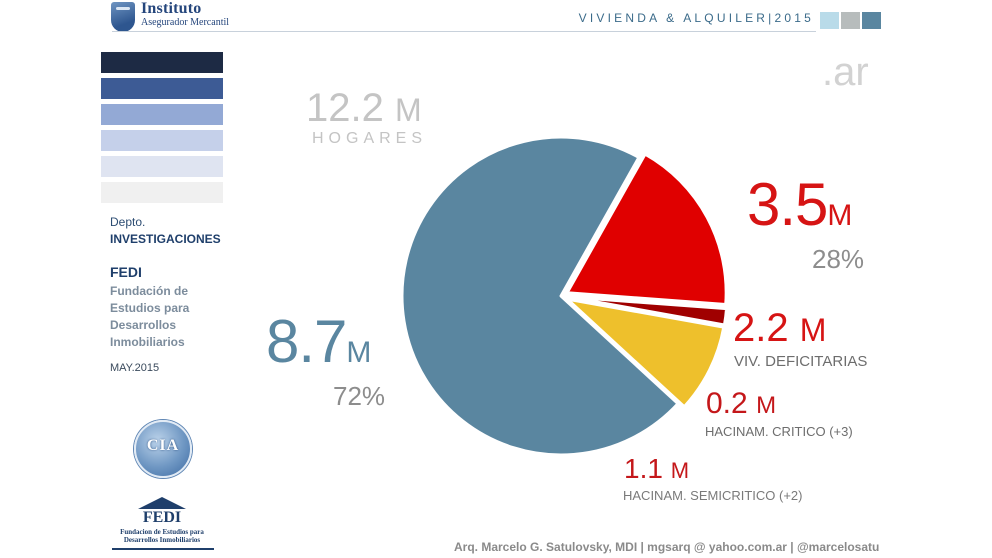  Describe the element at coordinates (165, 239) in the screenshot. I see `dept-name: INVESTIGACIONES` at that location.